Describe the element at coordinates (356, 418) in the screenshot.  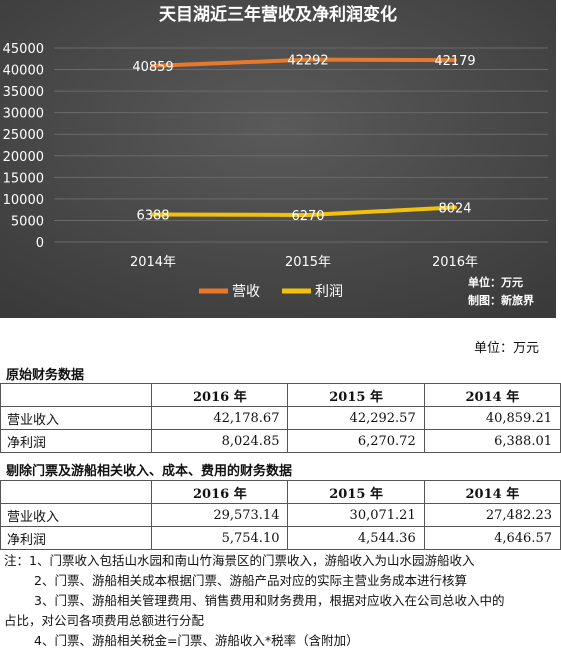
I see `cell-value: 42,292.57` at that location.